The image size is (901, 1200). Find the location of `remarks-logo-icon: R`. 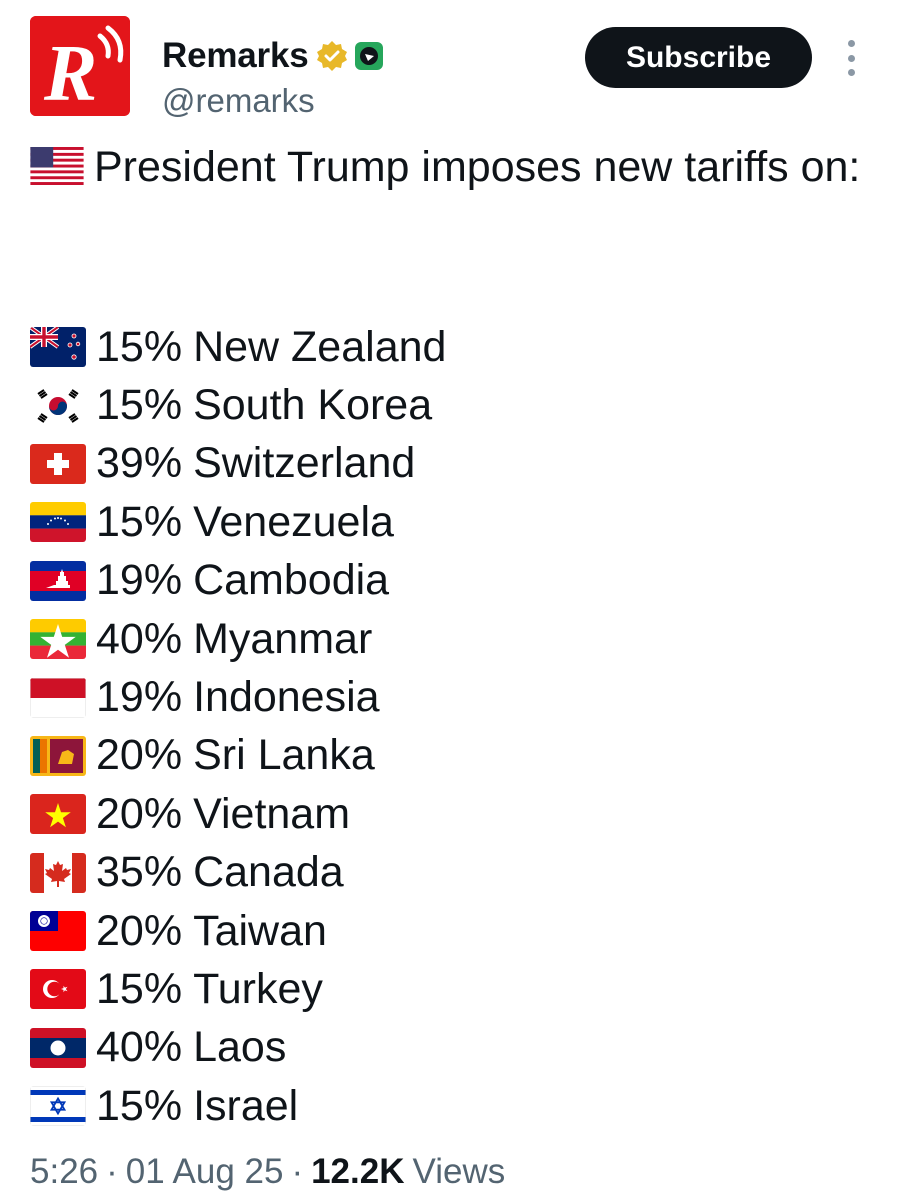

remarks-logo-icon: R is located at coordinates (80, 66).